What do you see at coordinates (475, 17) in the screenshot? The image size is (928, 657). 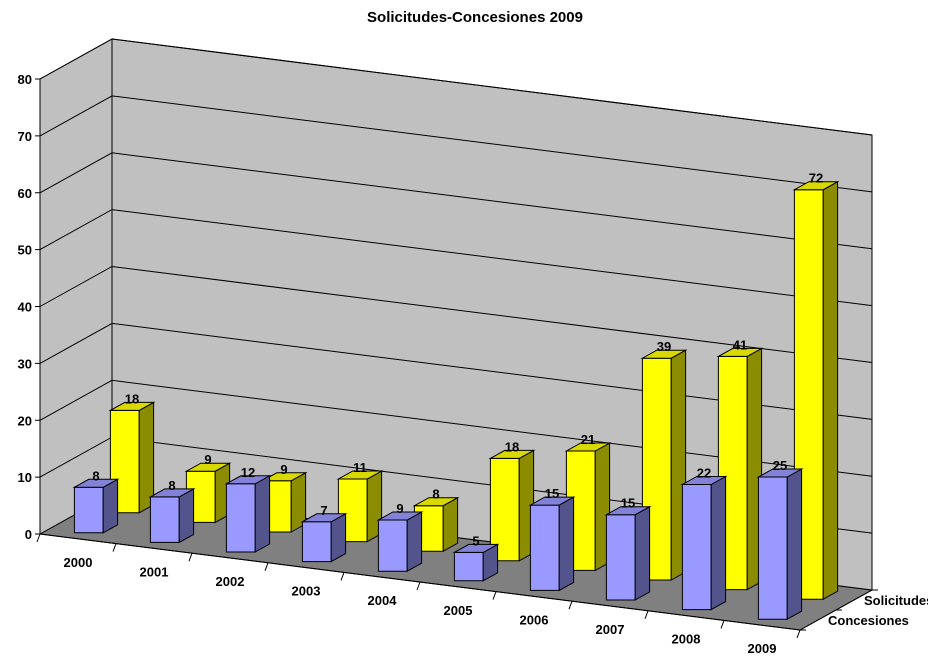 I see `chart-title: Solicitudes-Concesiones 2009` at bounding box center [475, 17].